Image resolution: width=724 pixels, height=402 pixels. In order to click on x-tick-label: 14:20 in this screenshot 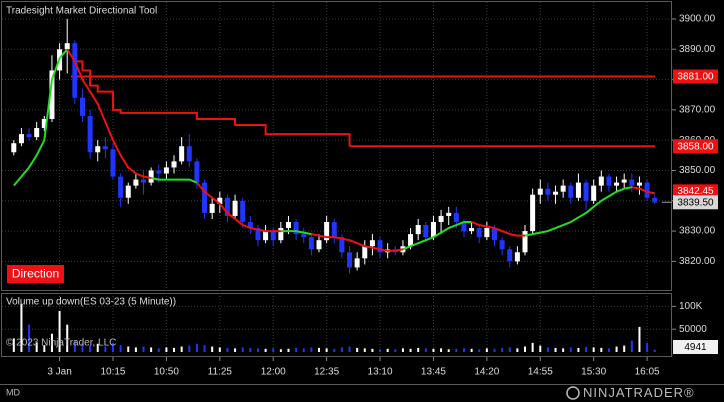, I will do `click(486, 372)`.